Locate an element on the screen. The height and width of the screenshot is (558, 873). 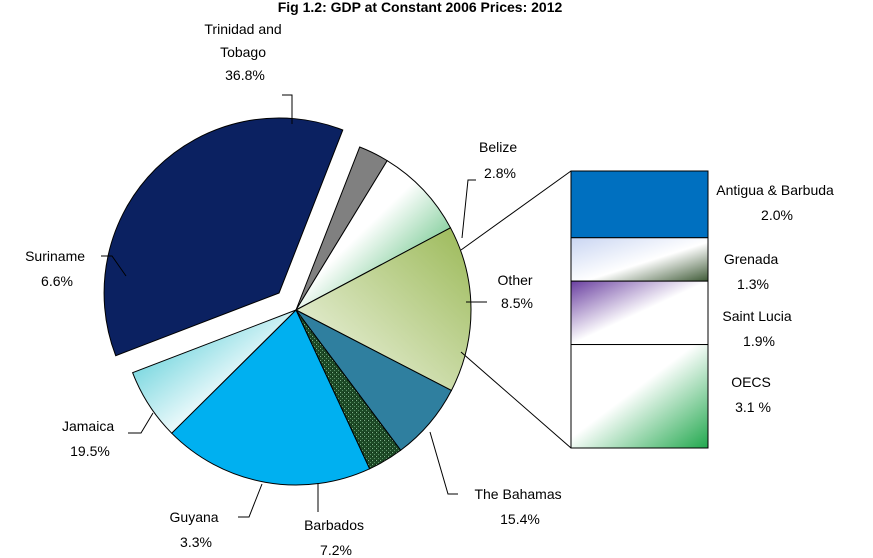
label-trinidad: Trinidad and Tobago 36.8% is located at coordinates (244, 52).